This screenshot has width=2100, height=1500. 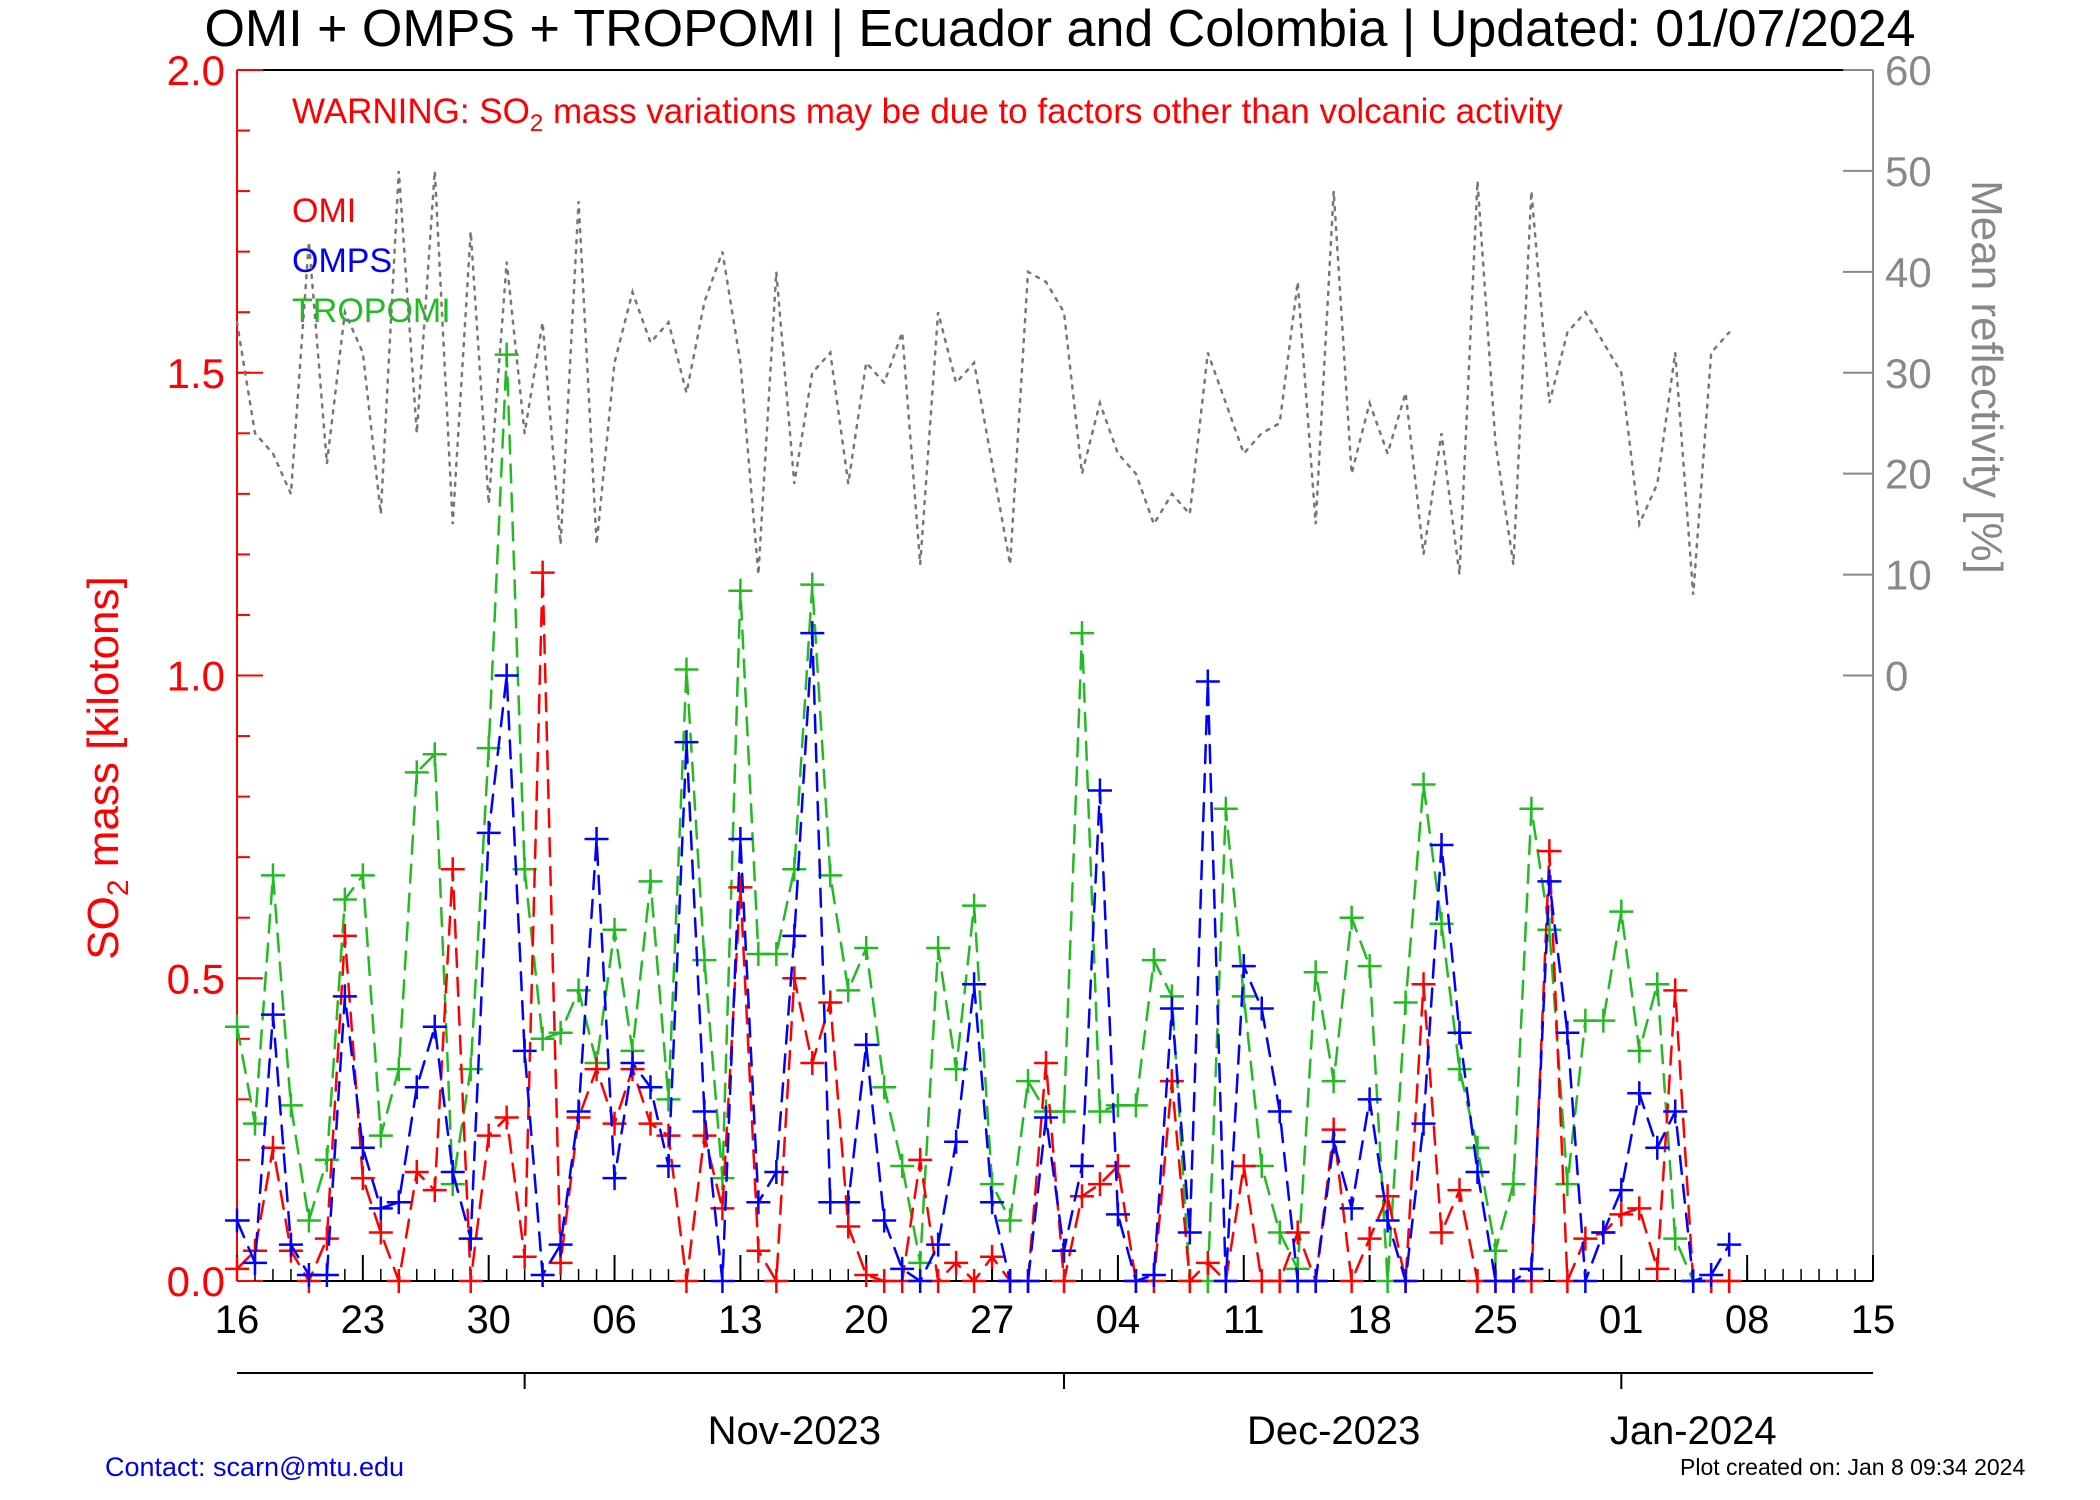 I want to click on x-tick-label: 30, so click(x=488, y=1320).